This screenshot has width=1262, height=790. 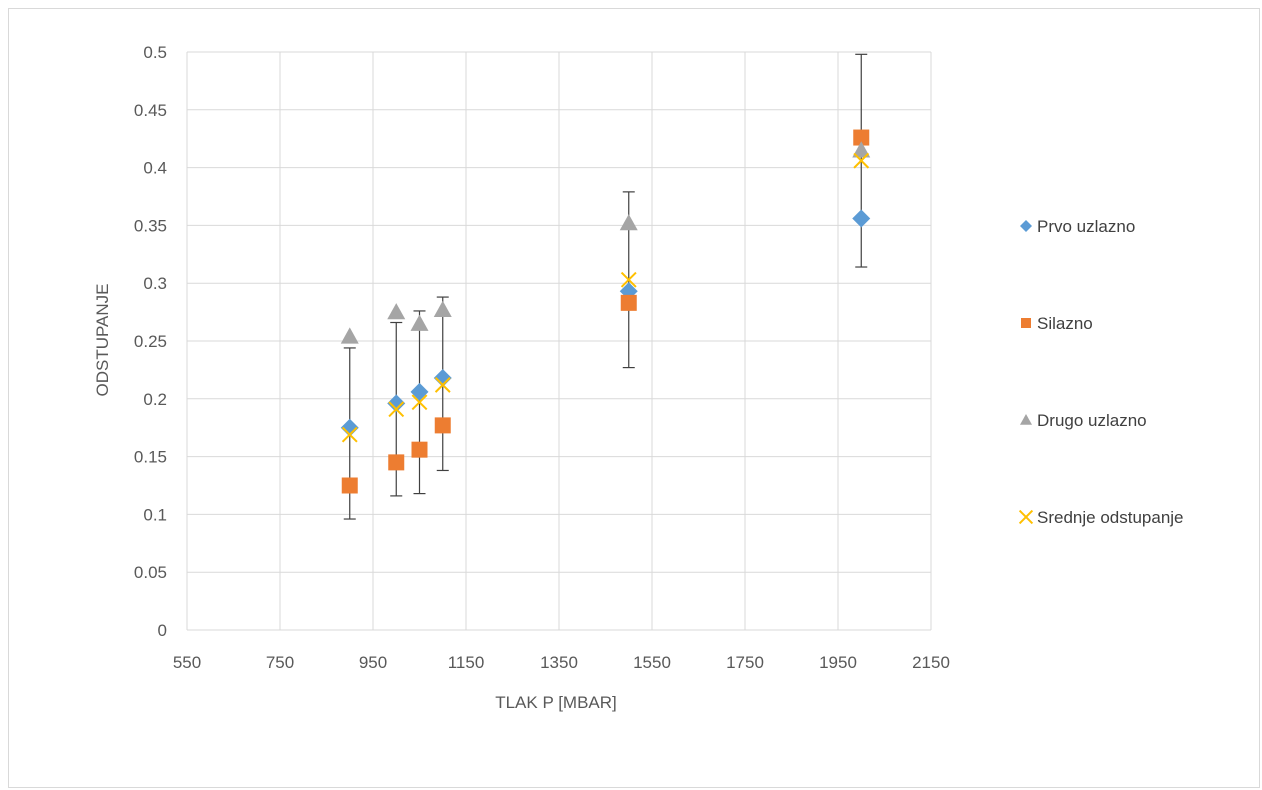 I want to click on y-tick-label: 0.5, so click(x=155, y=52).